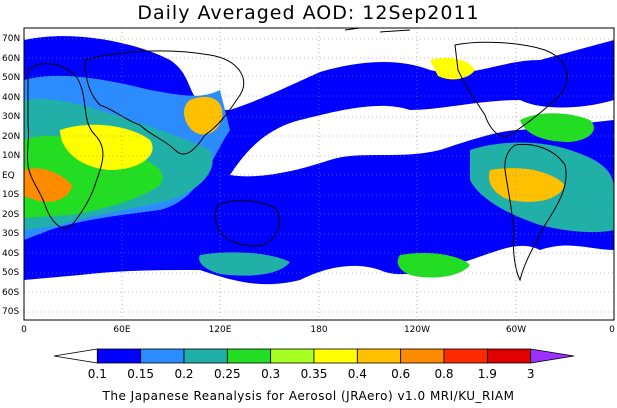 The width and height of the screenshot is (617, 408). Describe the element at coordinates (11, 214) in the screenshot. I see `lat-label: 20S` at that location.